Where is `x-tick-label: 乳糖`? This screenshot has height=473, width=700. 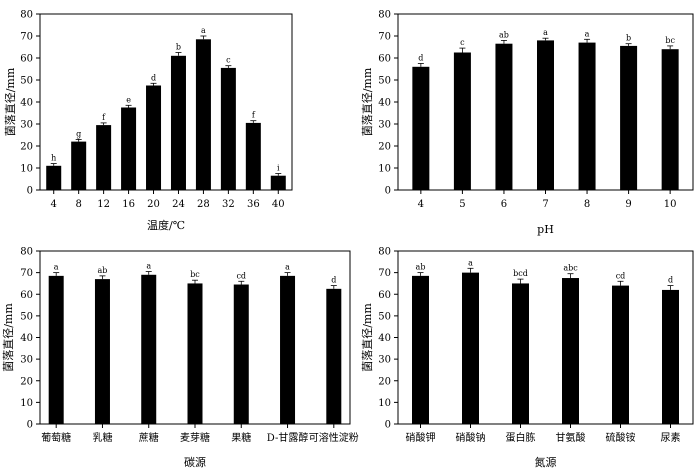
x-tick-label: 乳糖 is located at coordinates (102, 437).